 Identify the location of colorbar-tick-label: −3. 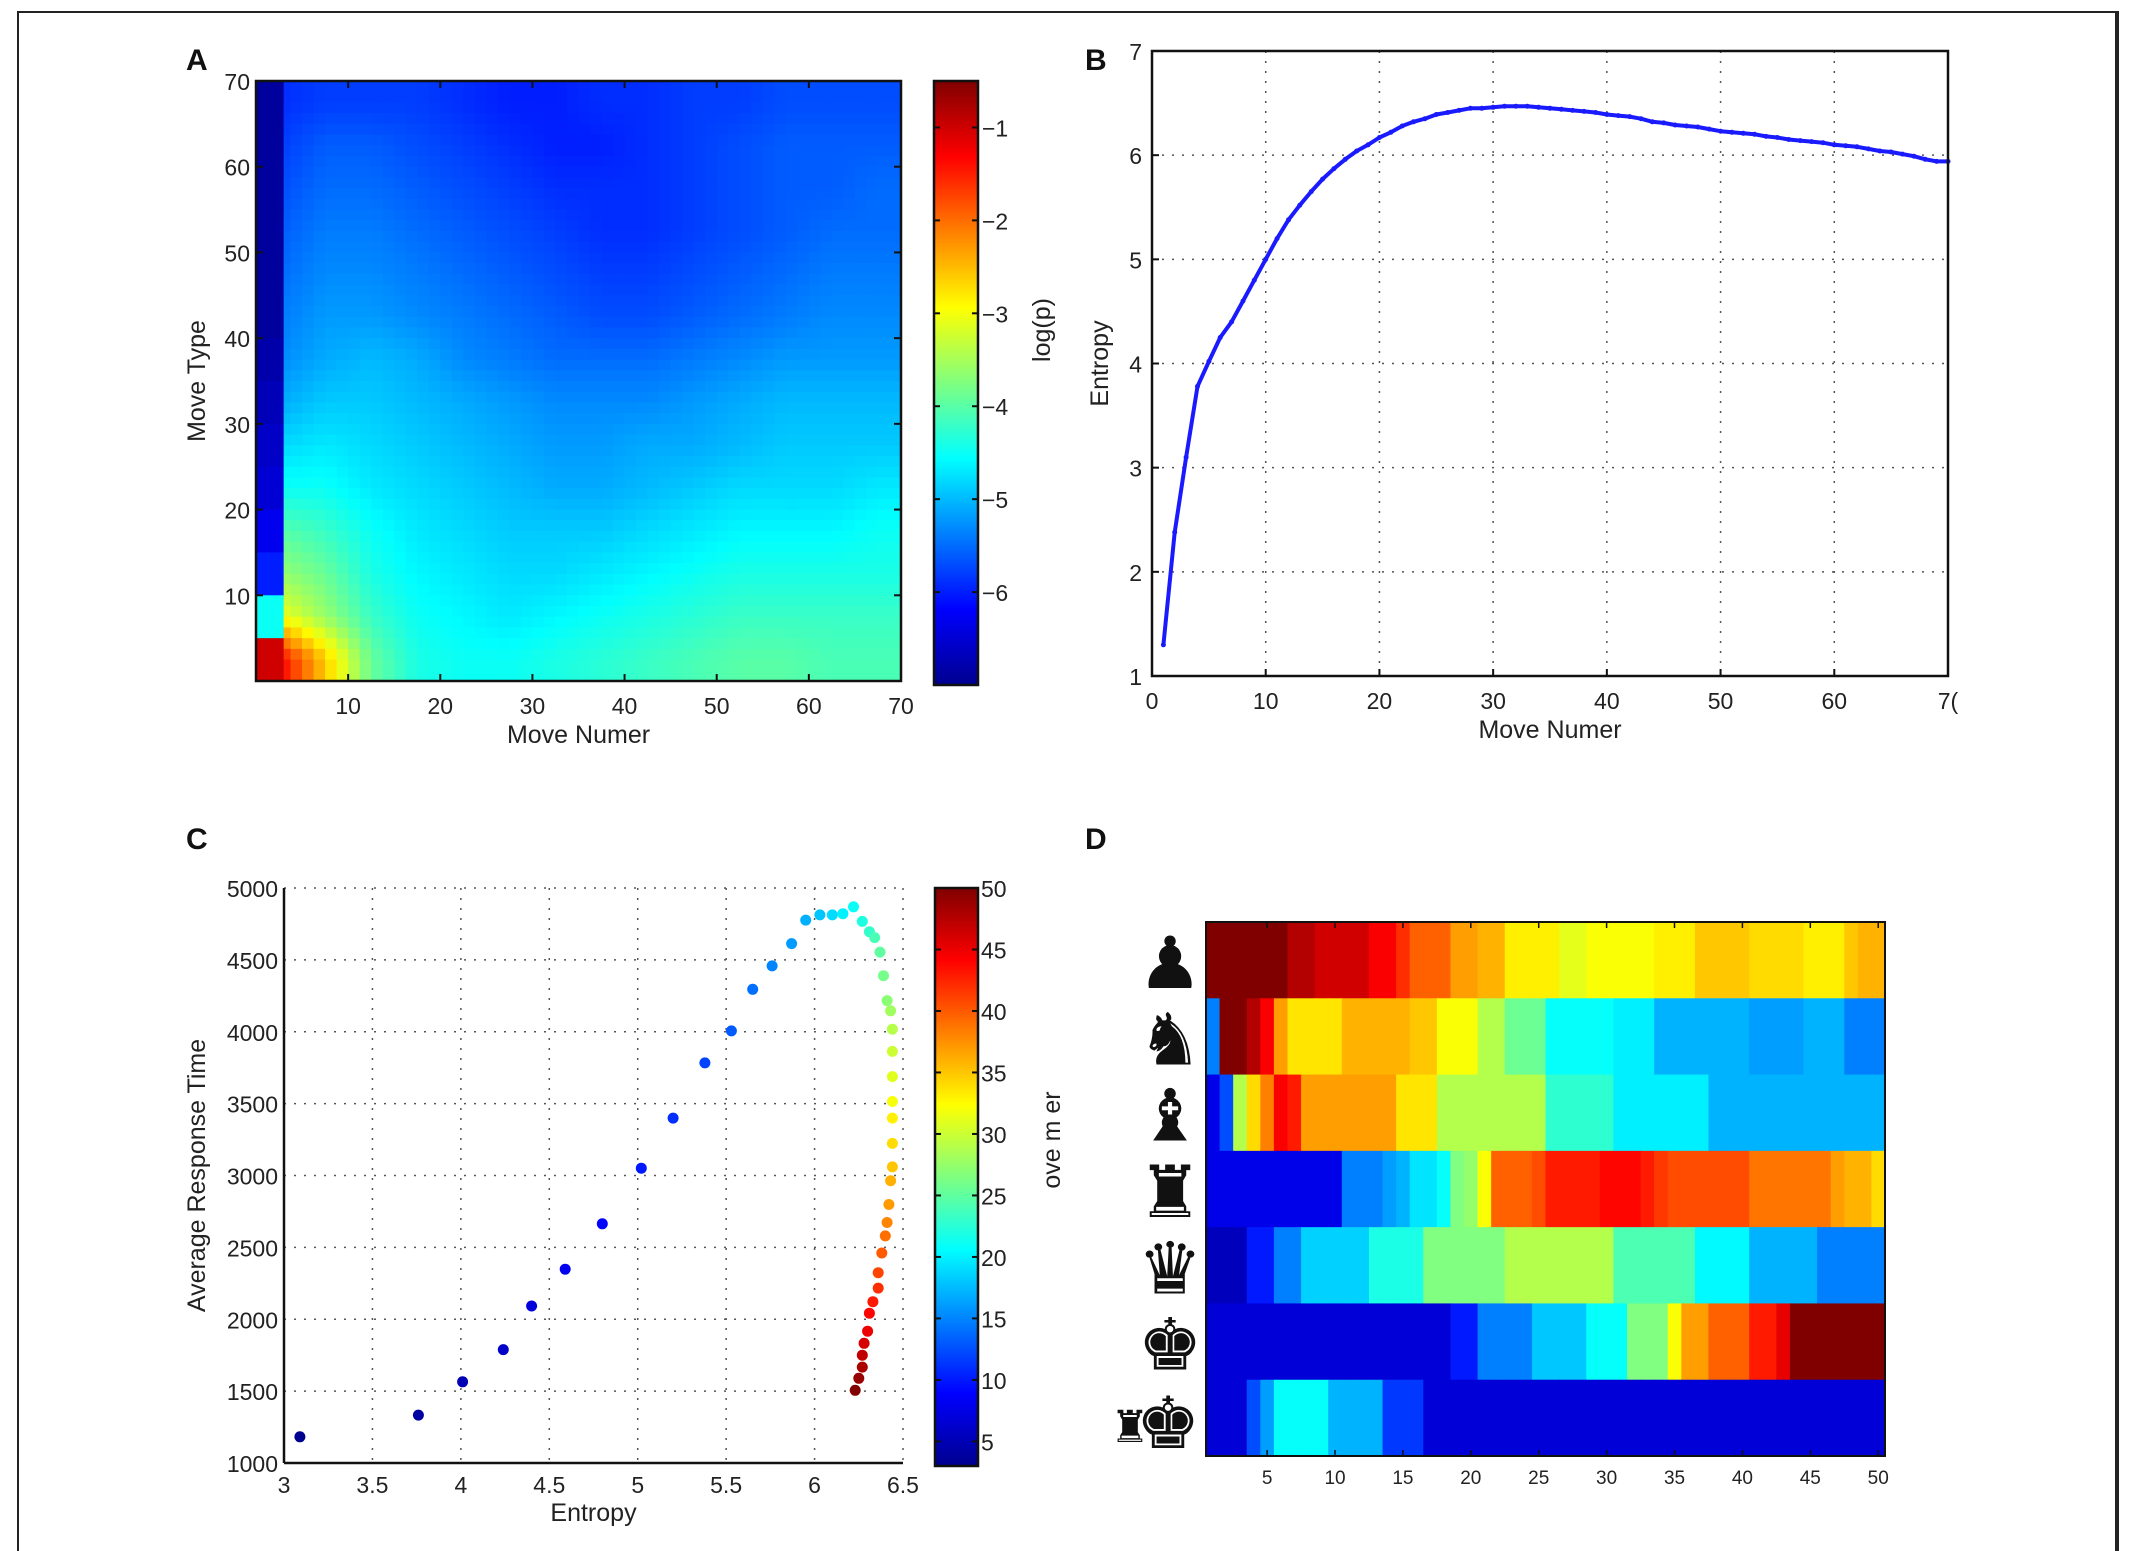
(995, 314).